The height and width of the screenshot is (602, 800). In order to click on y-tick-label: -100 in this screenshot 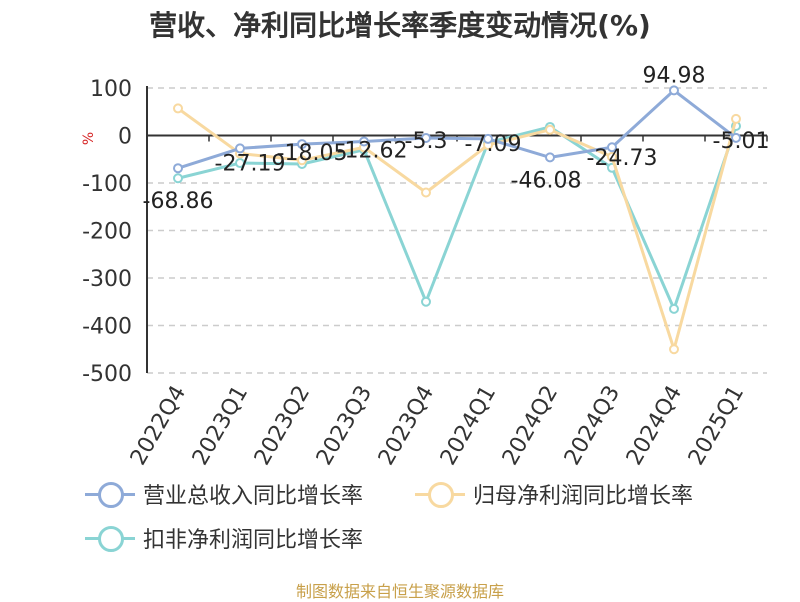, I will do `click(107, 184)`.